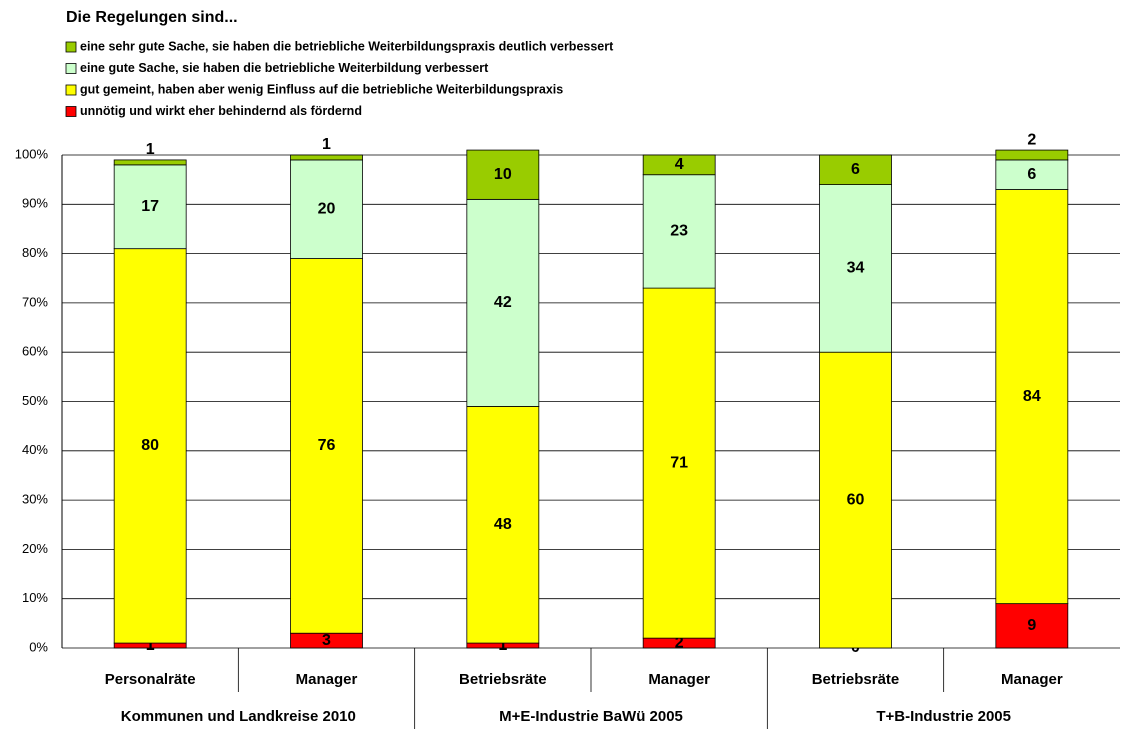  I want to click on y-tick-label: 40%, so click(35, 449).